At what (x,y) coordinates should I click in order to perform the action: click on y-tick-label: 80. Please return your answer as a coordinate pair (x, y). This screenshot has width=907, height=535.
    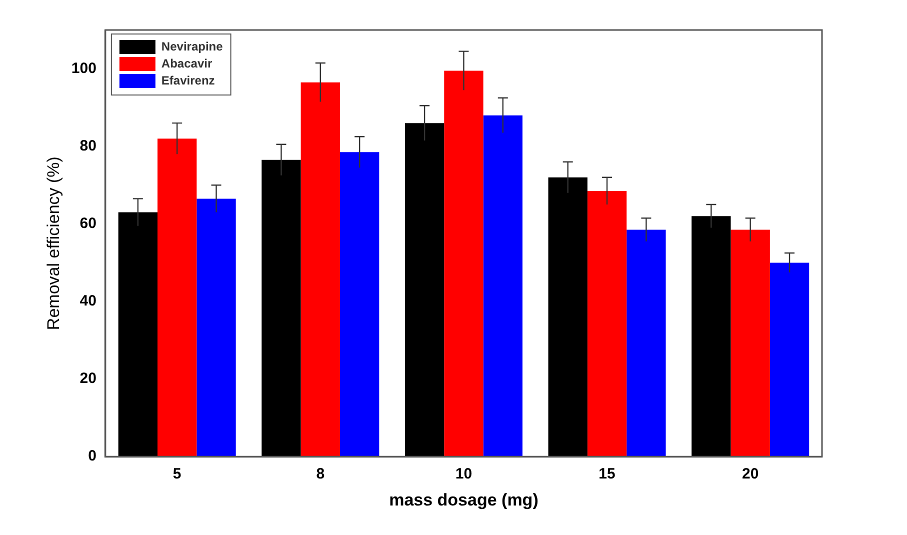
    Looking at the image, I should click on (88, 145).